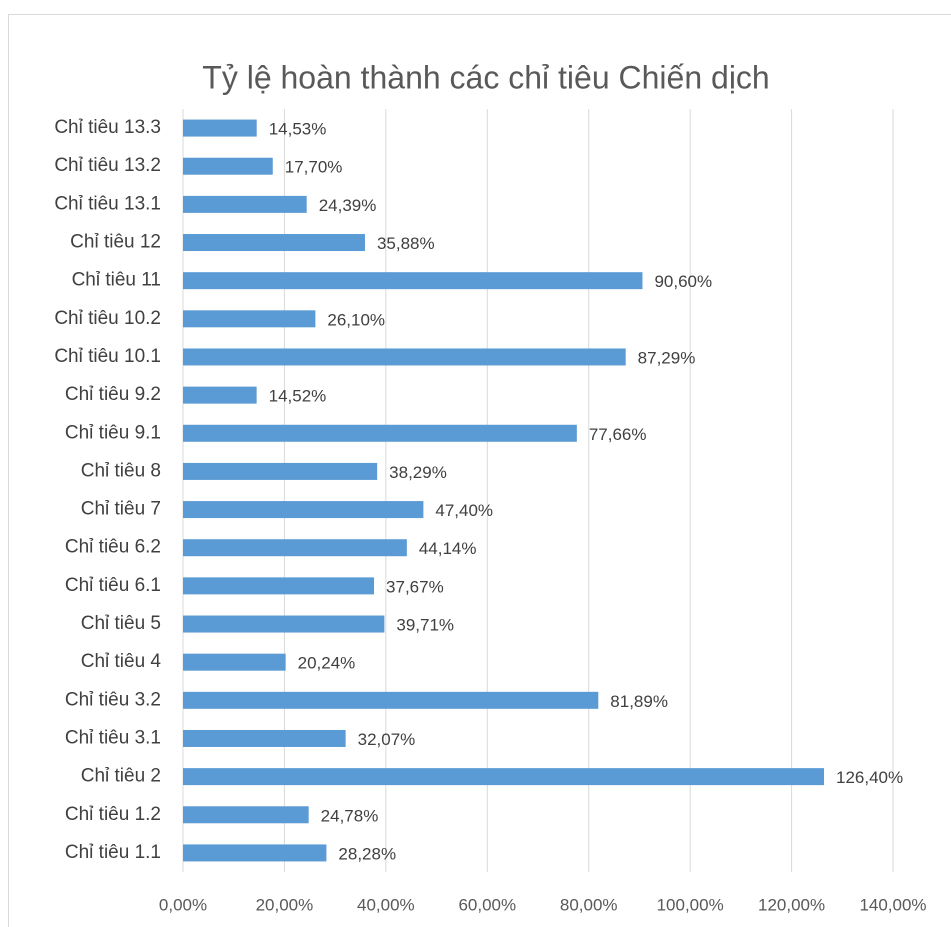  I want to click on y-tick-label: Chỉ tiêu 6.1, so click(113, 585).